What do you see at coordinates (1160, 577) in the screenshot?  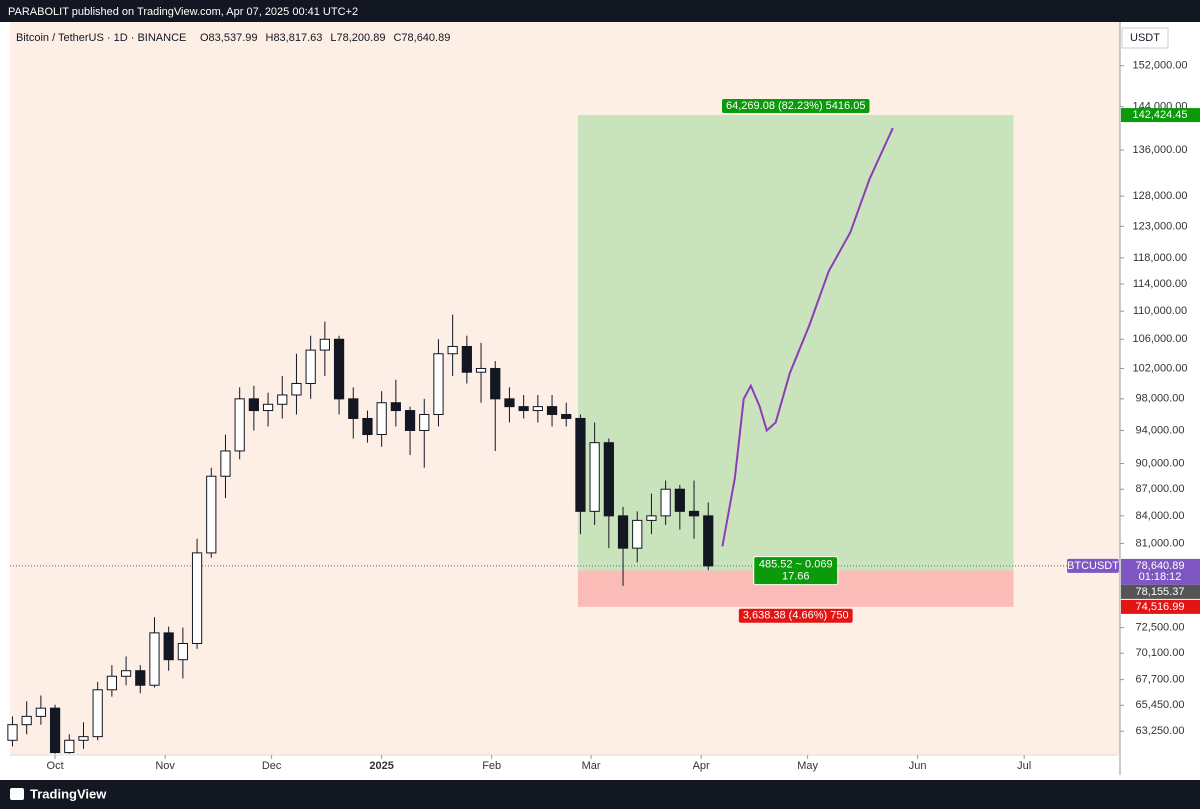 I see `countdown: 01:18:12` at bounding box center [1160, 577].